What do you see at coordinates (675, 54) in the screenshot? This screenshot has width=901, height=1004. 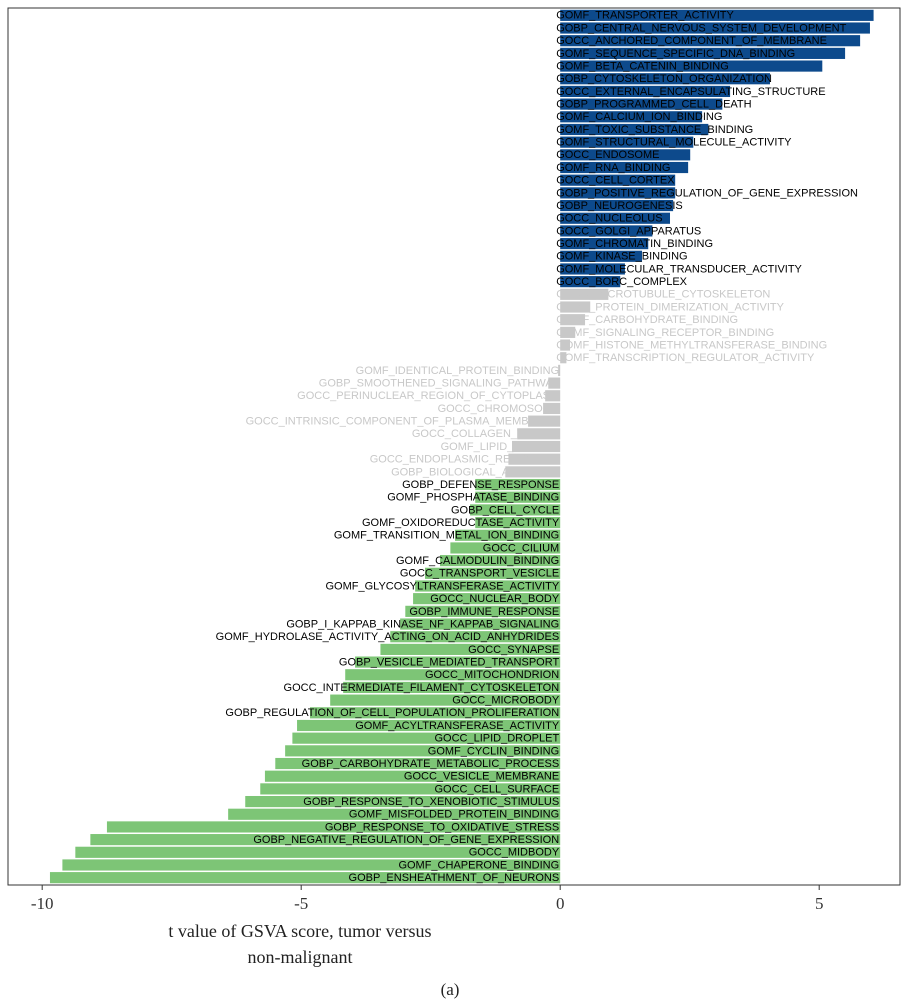 I see `bar-label: GOMF_SEQUENCE_SPECIFIC_DNA_BINDING` at bounding box center [675, 54].